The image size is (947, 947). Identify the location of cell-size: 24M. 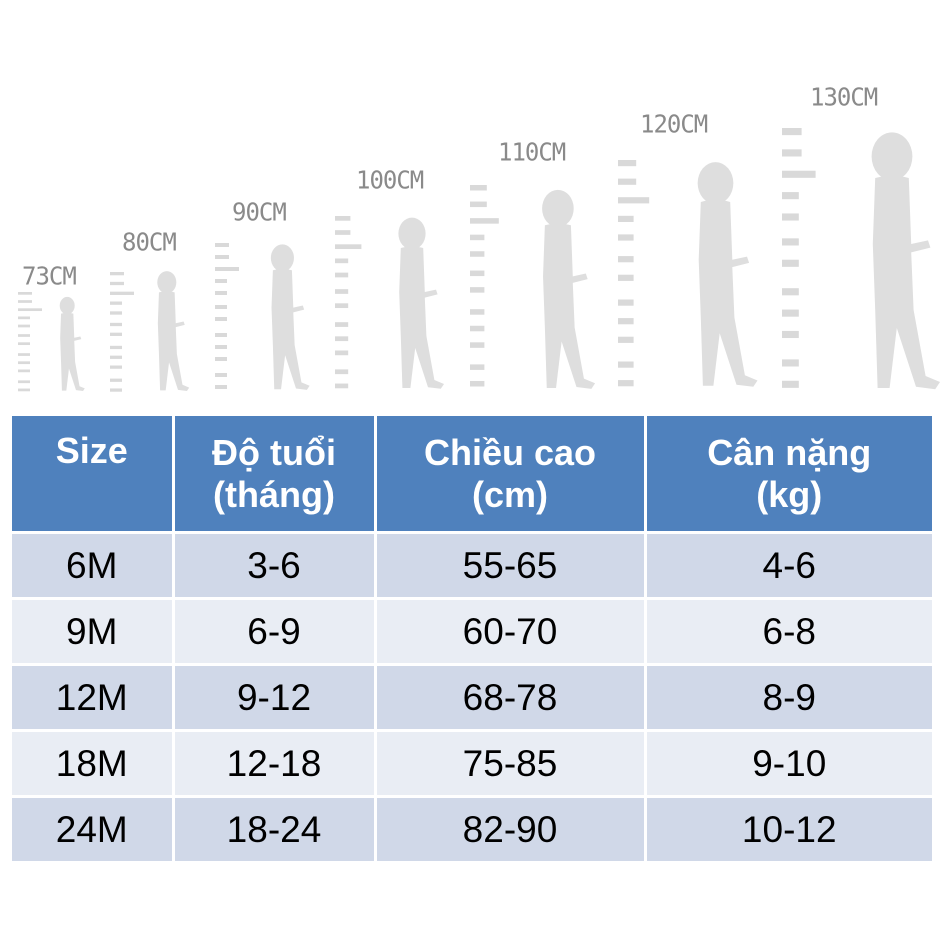
(93, 829).